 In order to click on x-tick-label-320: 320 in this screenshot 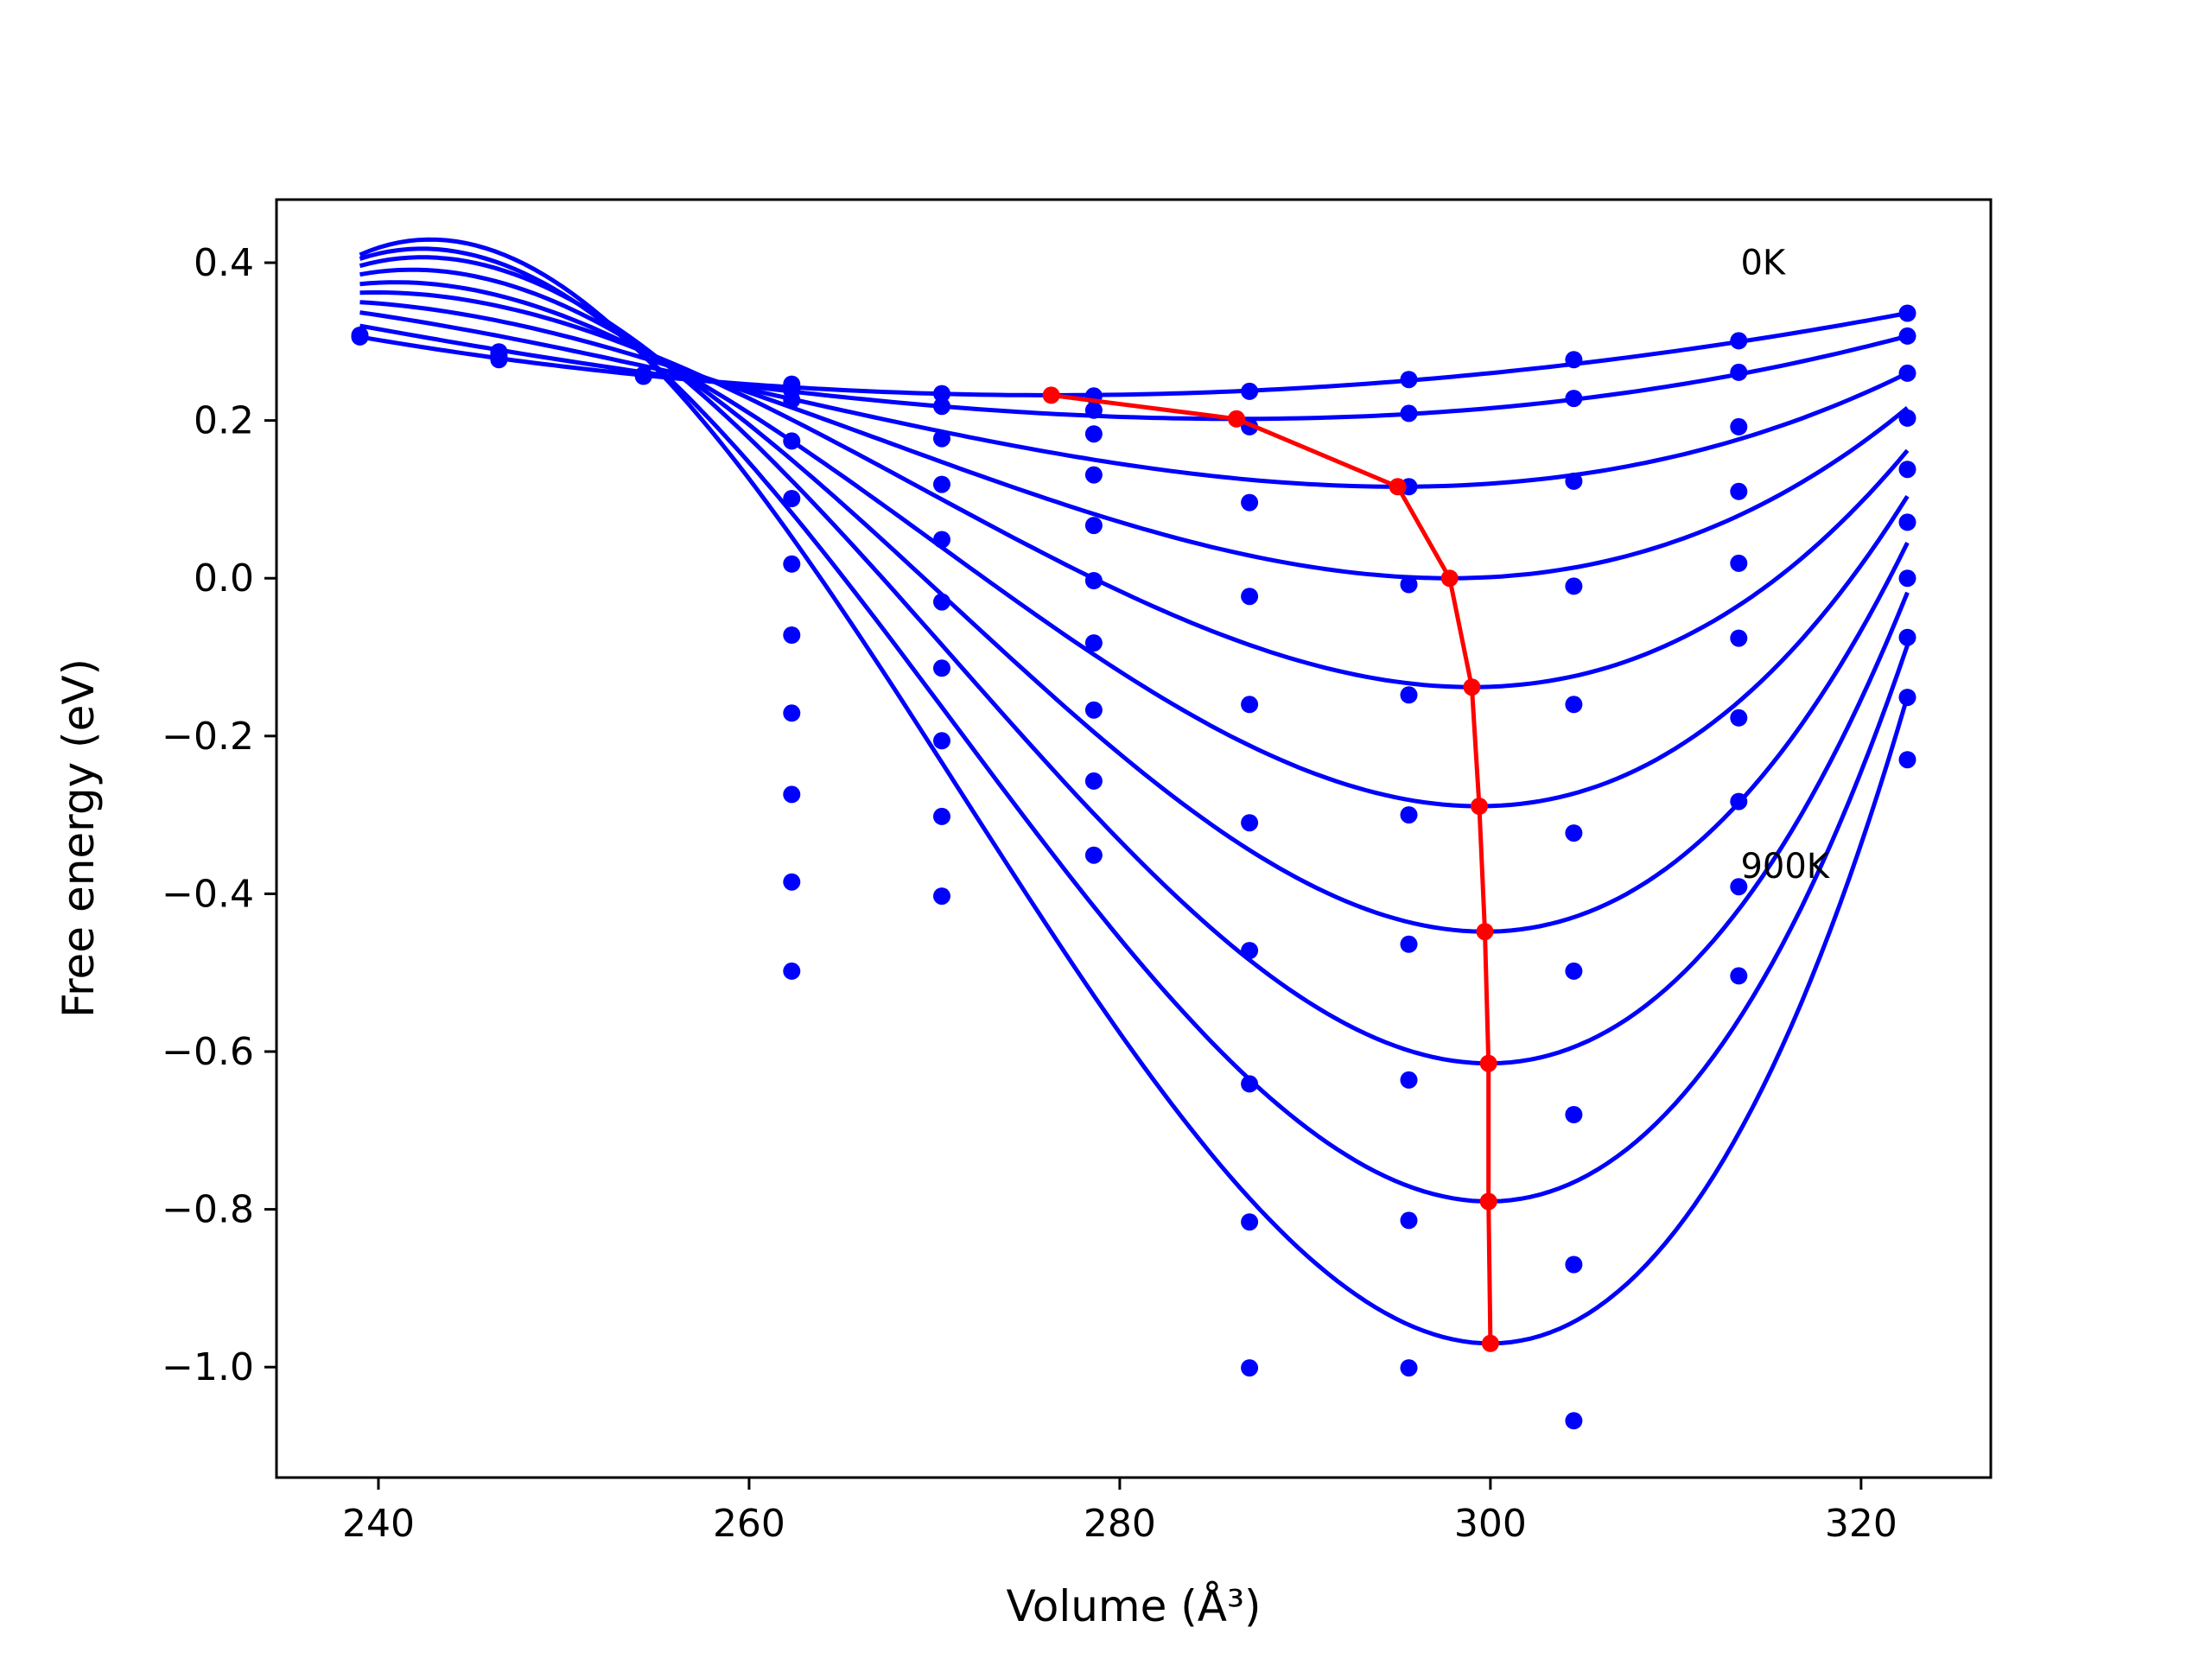, I will do `click(1861, 1524)`.